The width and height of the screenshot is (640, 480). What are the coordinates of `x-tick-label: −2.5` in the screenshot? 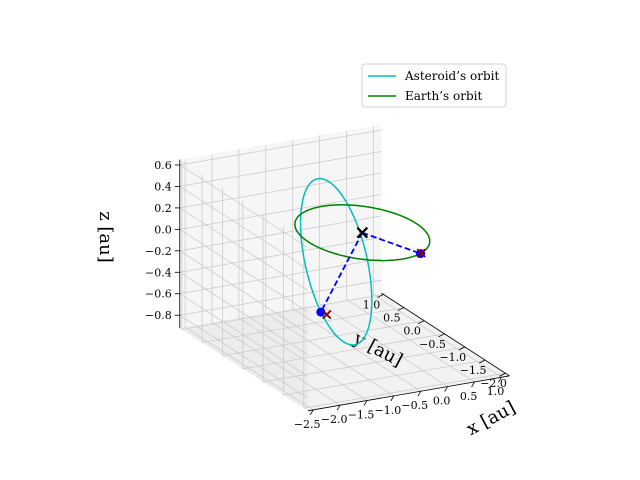 It's located at (307, 424).